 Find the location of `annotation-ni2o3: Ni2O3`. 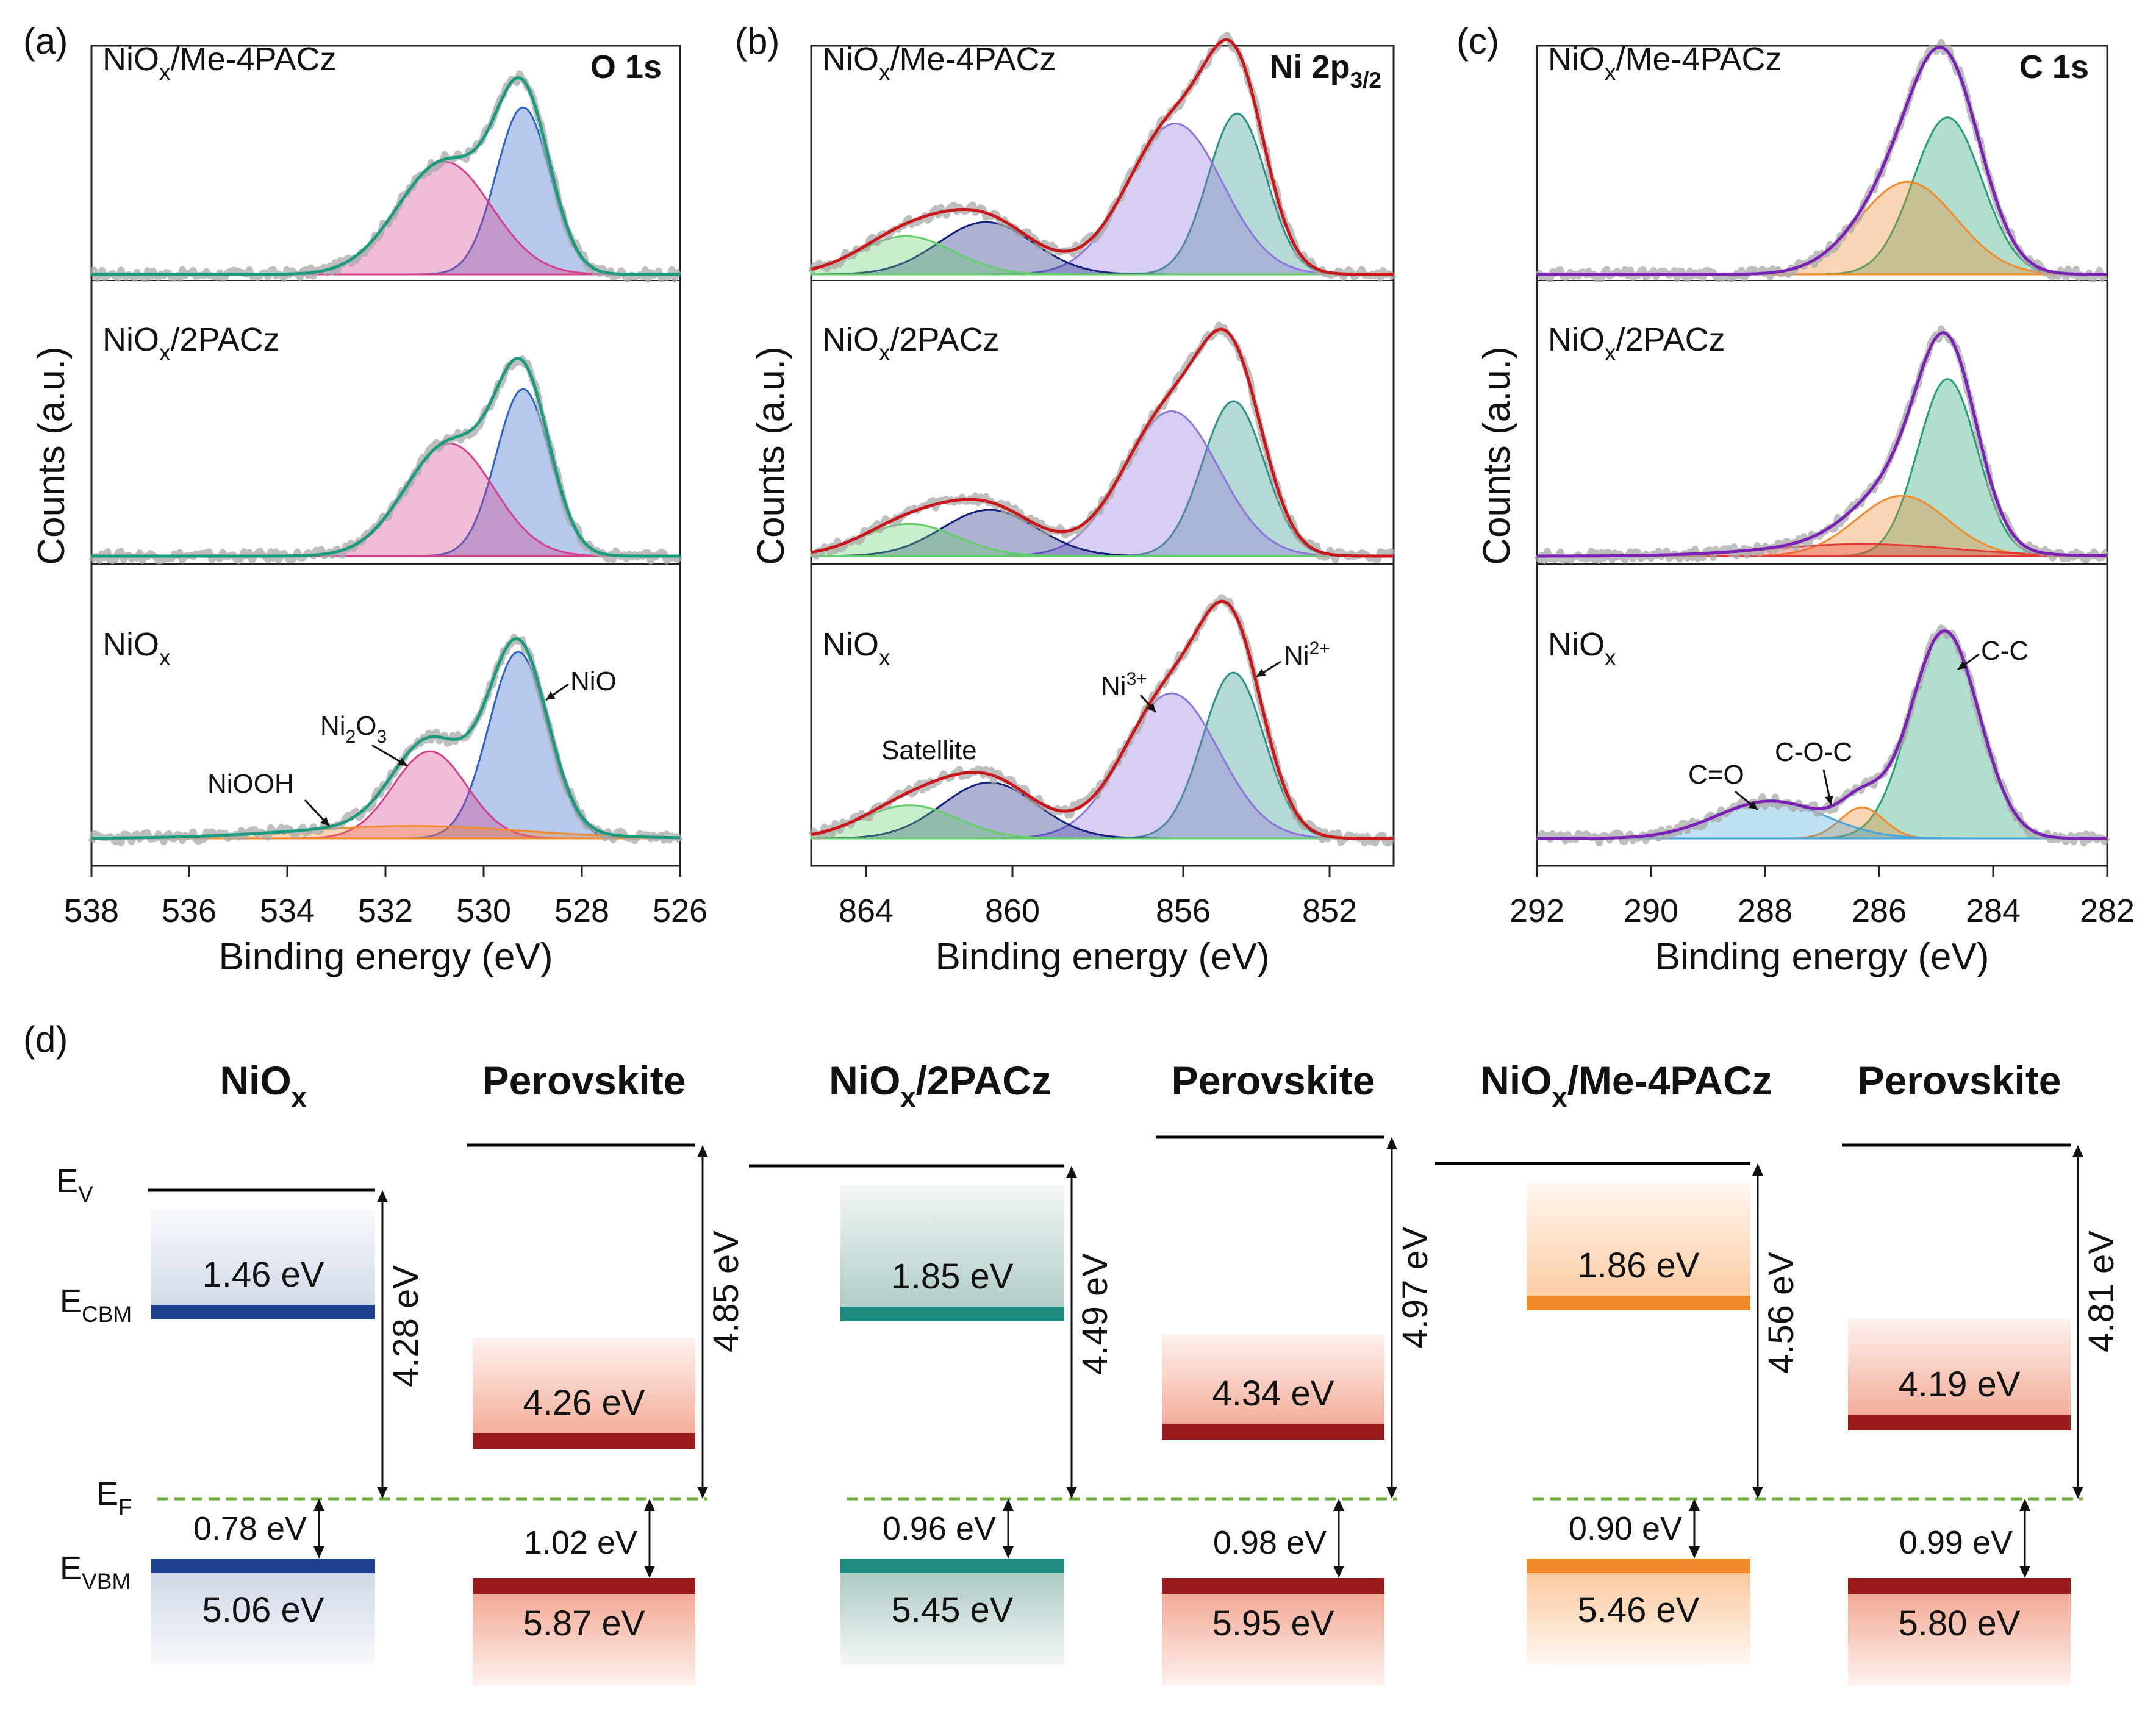

annotation-ni2o3: Ni2O3 is located at coordinates (353, 729).